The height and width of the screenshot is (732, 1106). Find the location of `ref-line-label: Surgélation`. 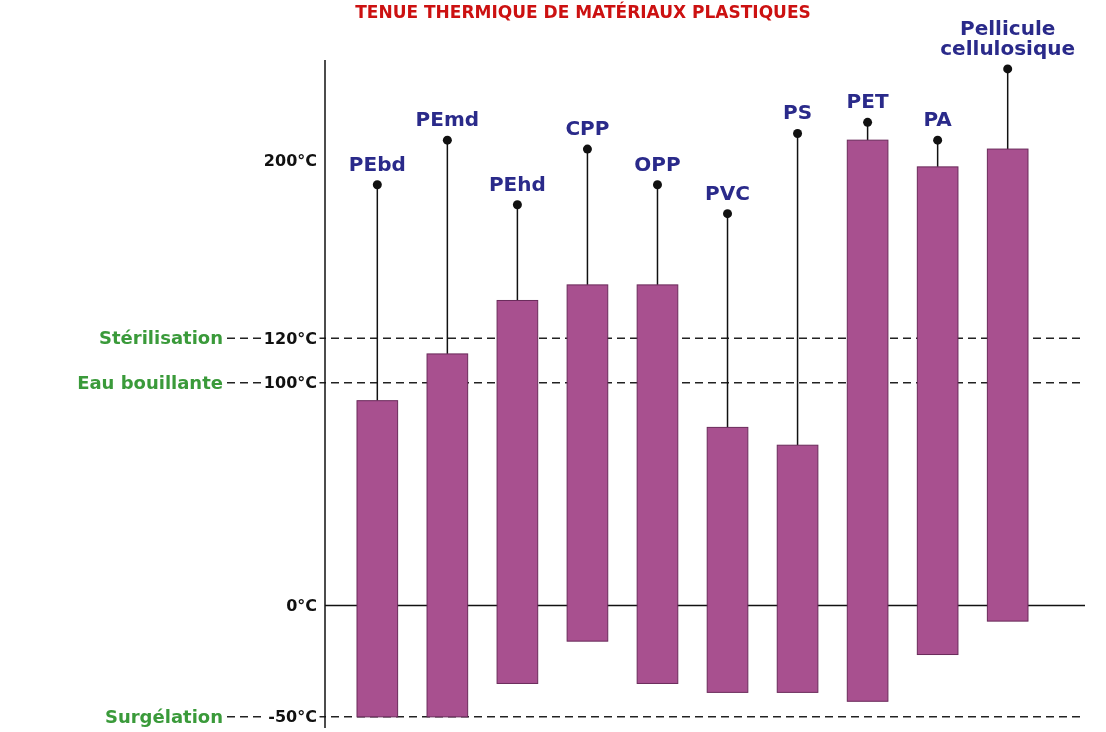

ref-line-label: Surgélation is located at coordinates (163, 716).